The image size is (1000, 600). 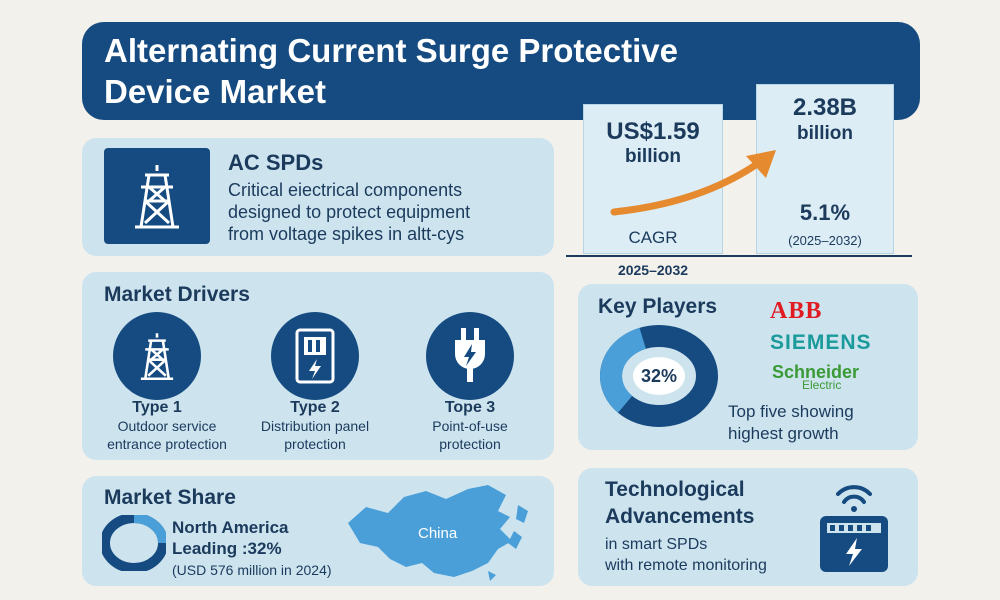 I want to click on ac-spds-line-2: designed to protect equipment, so click(x=349, y=212).